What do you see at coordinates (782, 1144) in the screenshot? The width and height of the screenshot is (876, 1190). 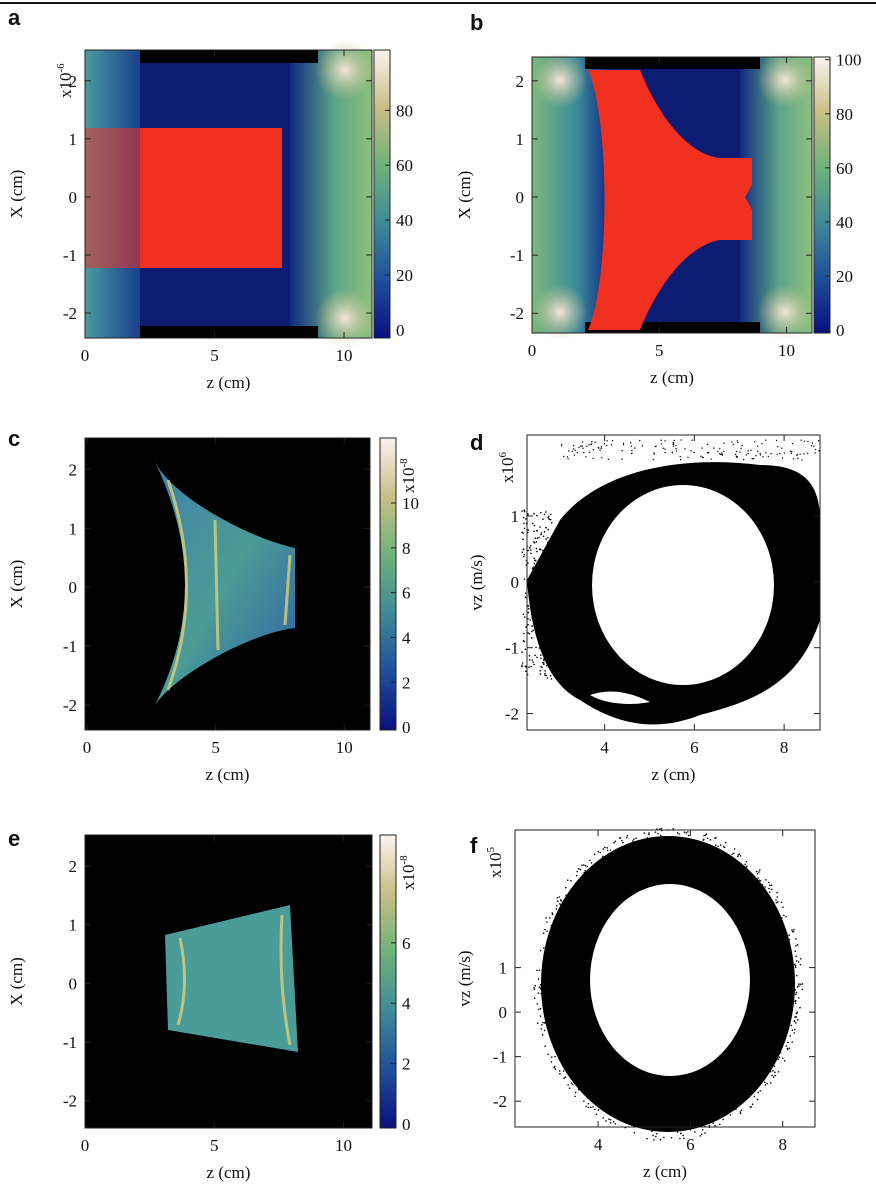 I see `x-tick-label: 8` at bounding box center [782, 1144].